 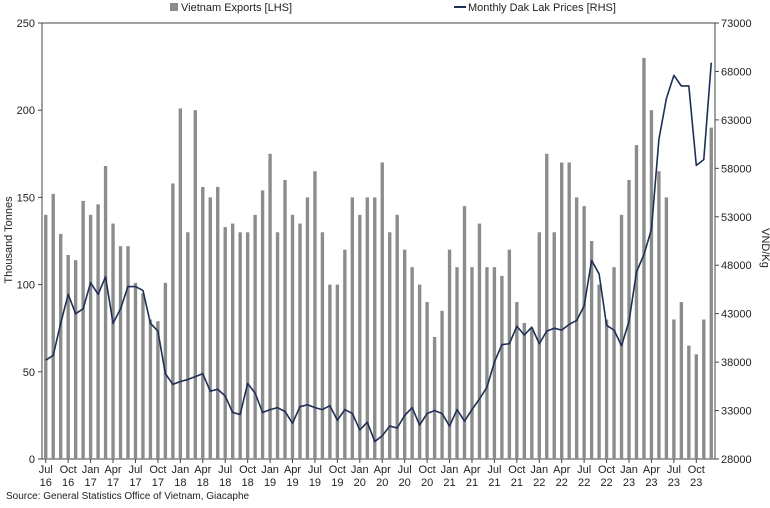 What do you see at coordinates (471, 470) in the screenshot?
I see `x-tick-month-19: Apr` at bounding box center [471, 470].